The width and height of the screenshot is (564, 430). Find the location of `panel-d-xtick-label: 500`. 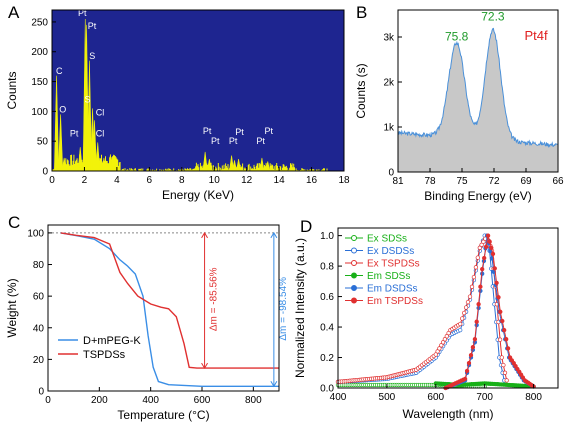

panel-d-xtick-label: 500 is located at coordinates (387, 397).